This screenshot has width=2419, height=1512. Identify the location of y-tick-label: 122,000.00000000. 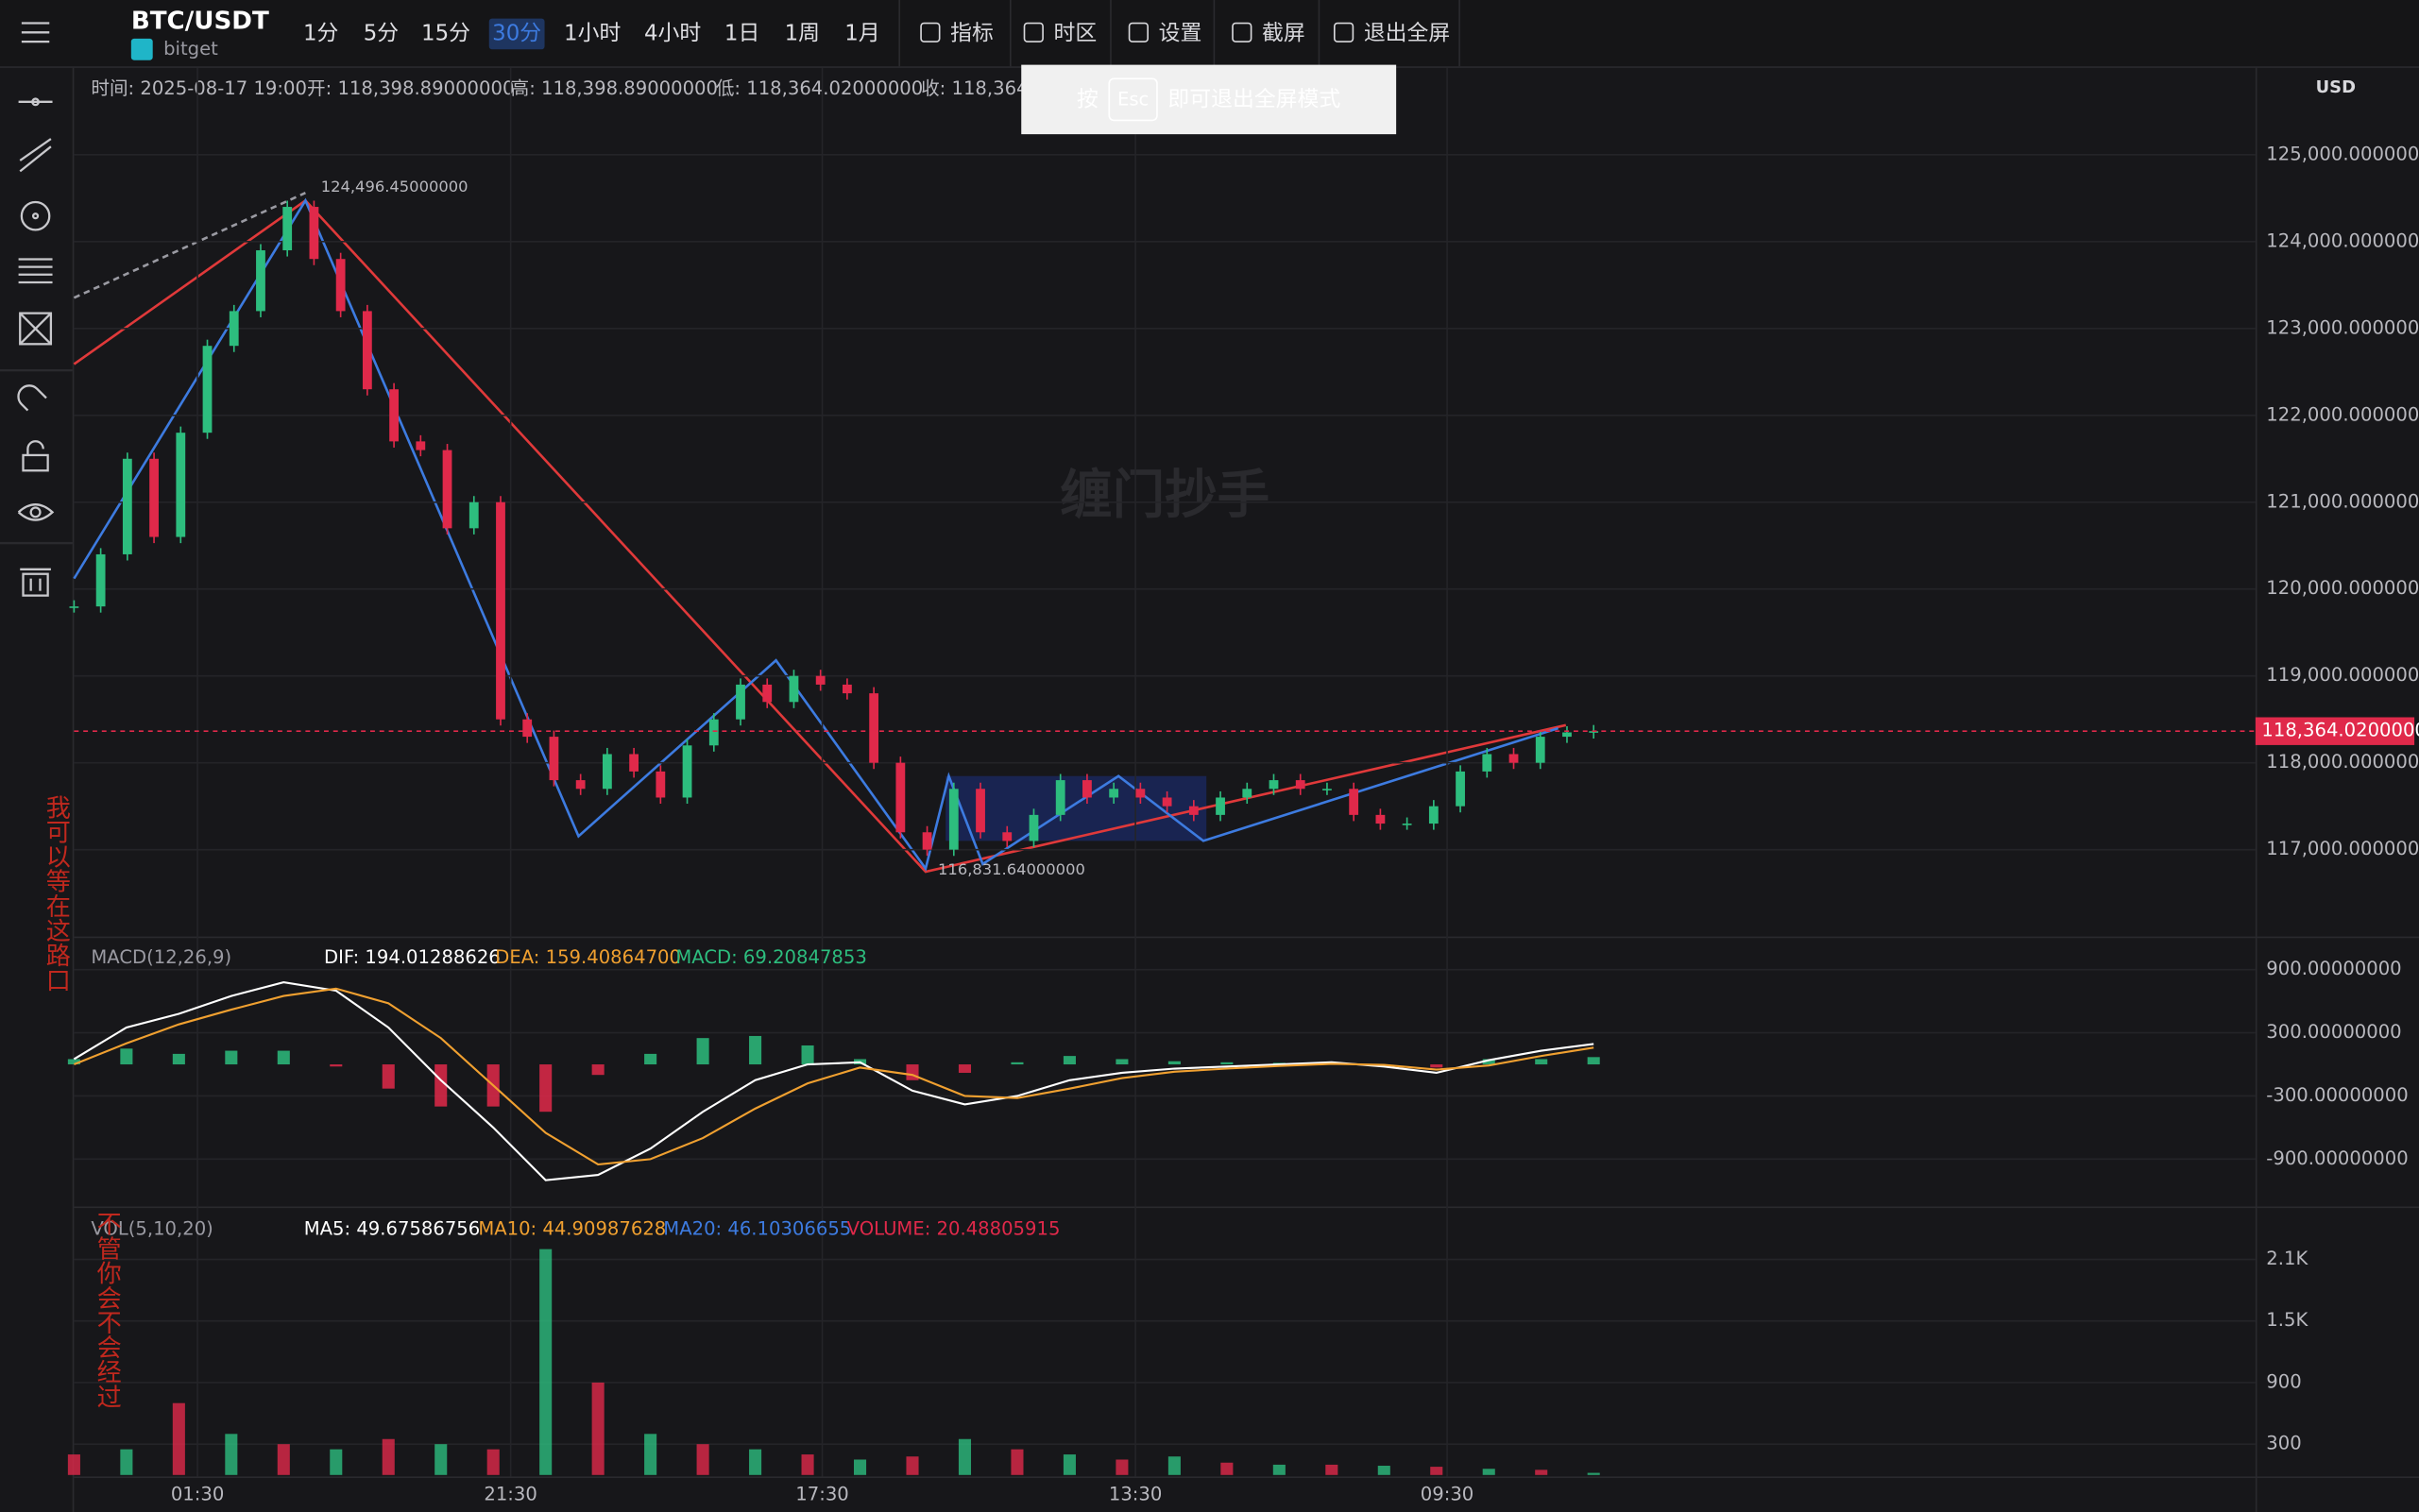
(2342, 414).